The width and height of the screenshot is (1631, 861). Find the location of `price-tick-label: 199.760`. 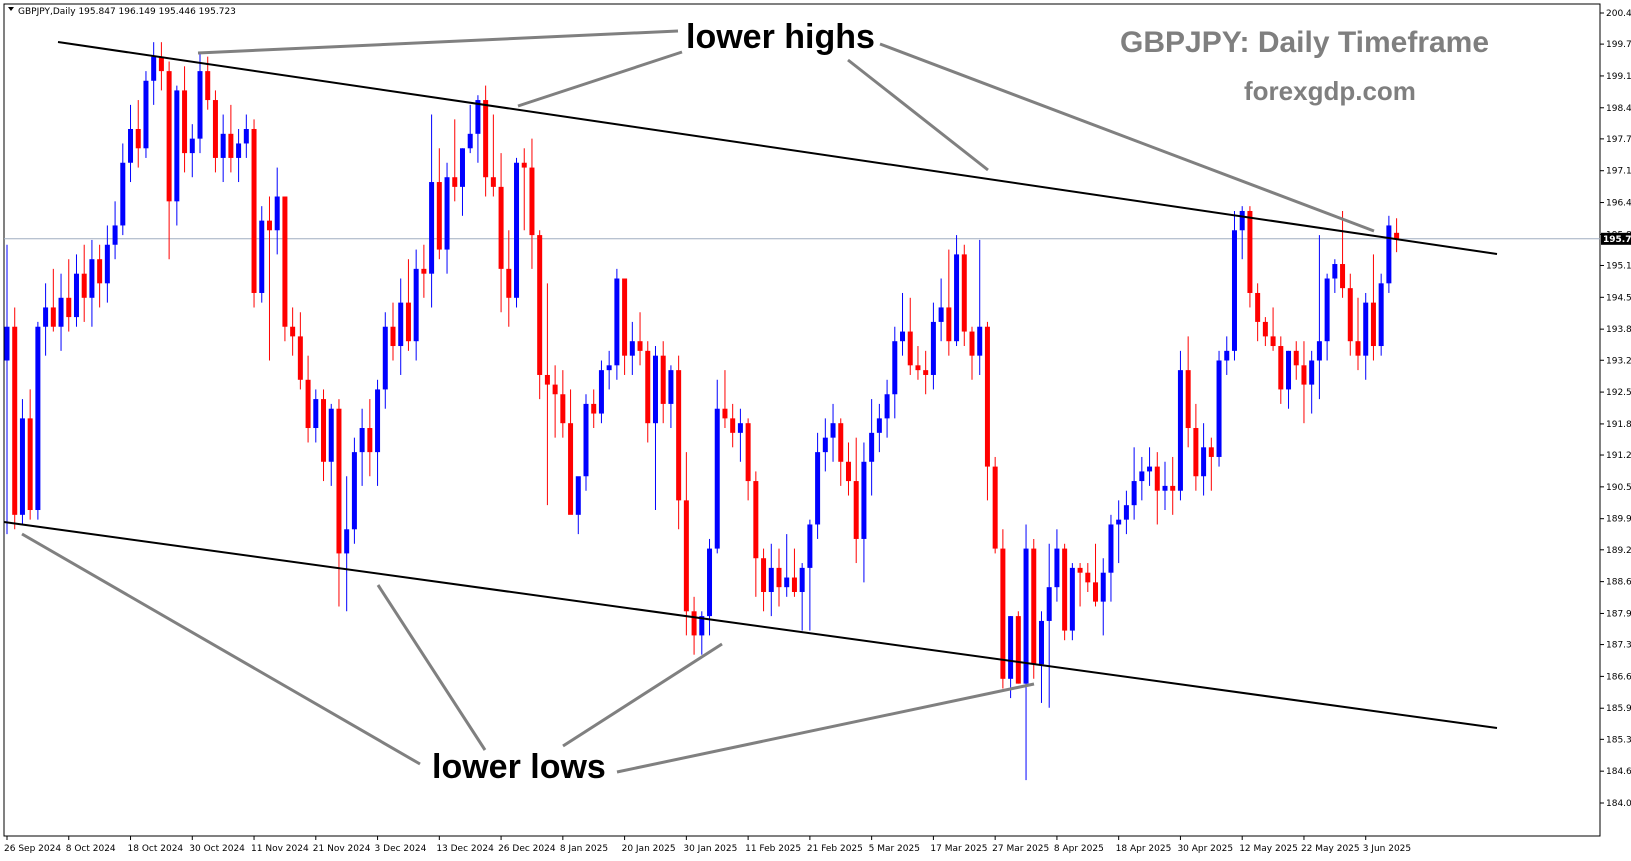

price-tick-label: 199.760 is located at coordinates (1618, 45).